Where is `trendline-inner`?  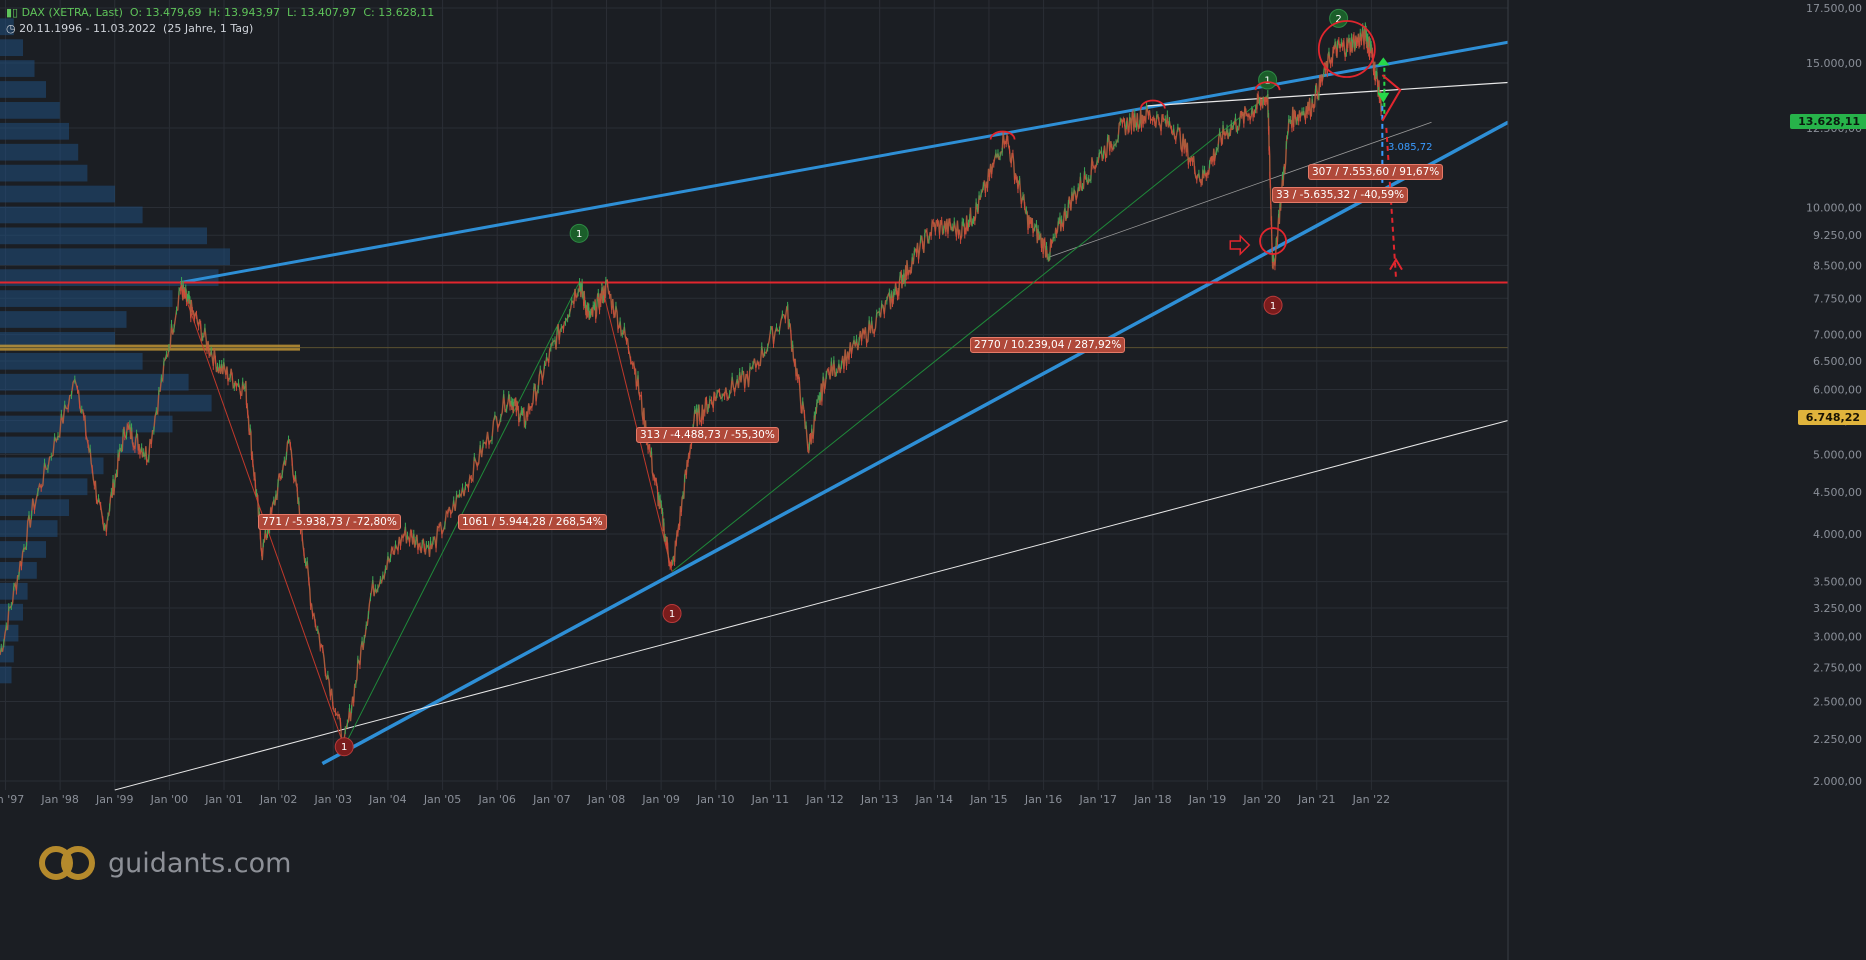 trendline-inner is located at coordinates (1240, 189).